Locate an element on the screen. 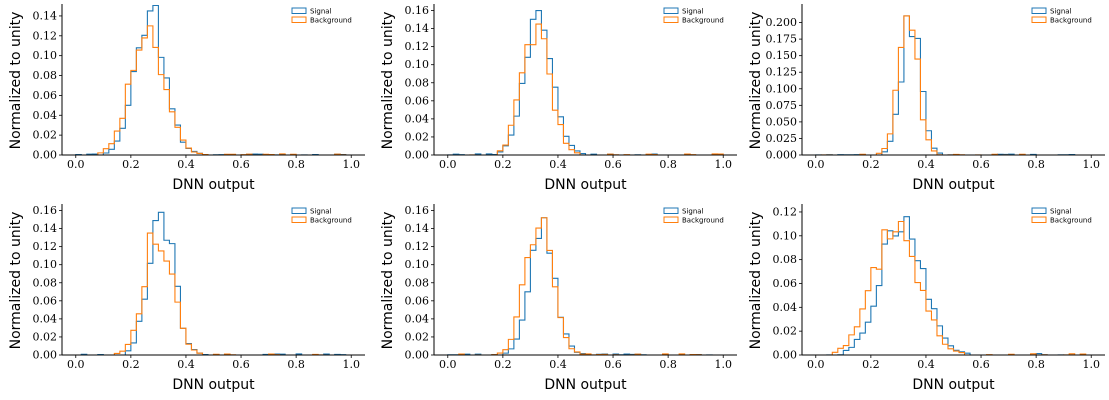 The width and height of the screenshot is (1109, 400). y-tick-label: 0.200 is located at coordinates (782, 22).